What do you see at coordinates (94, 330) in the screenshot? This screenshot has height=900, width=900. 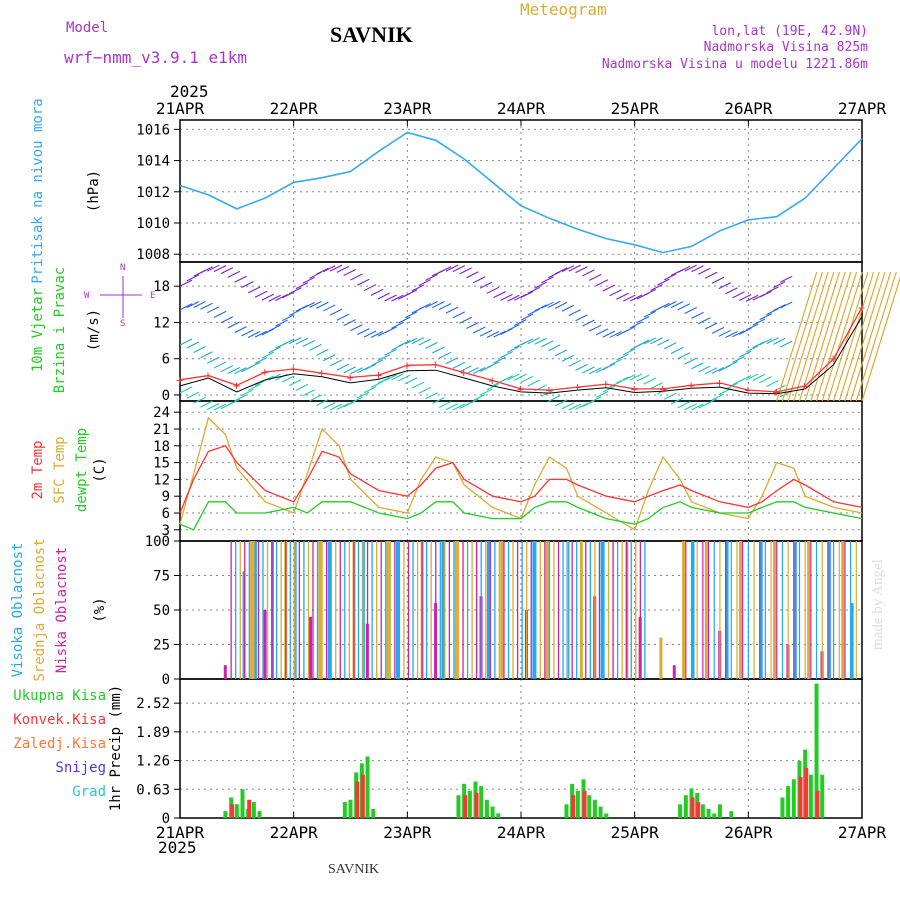 I see `wind-unit-label: (m/s)` at bounding box center [94, 330].